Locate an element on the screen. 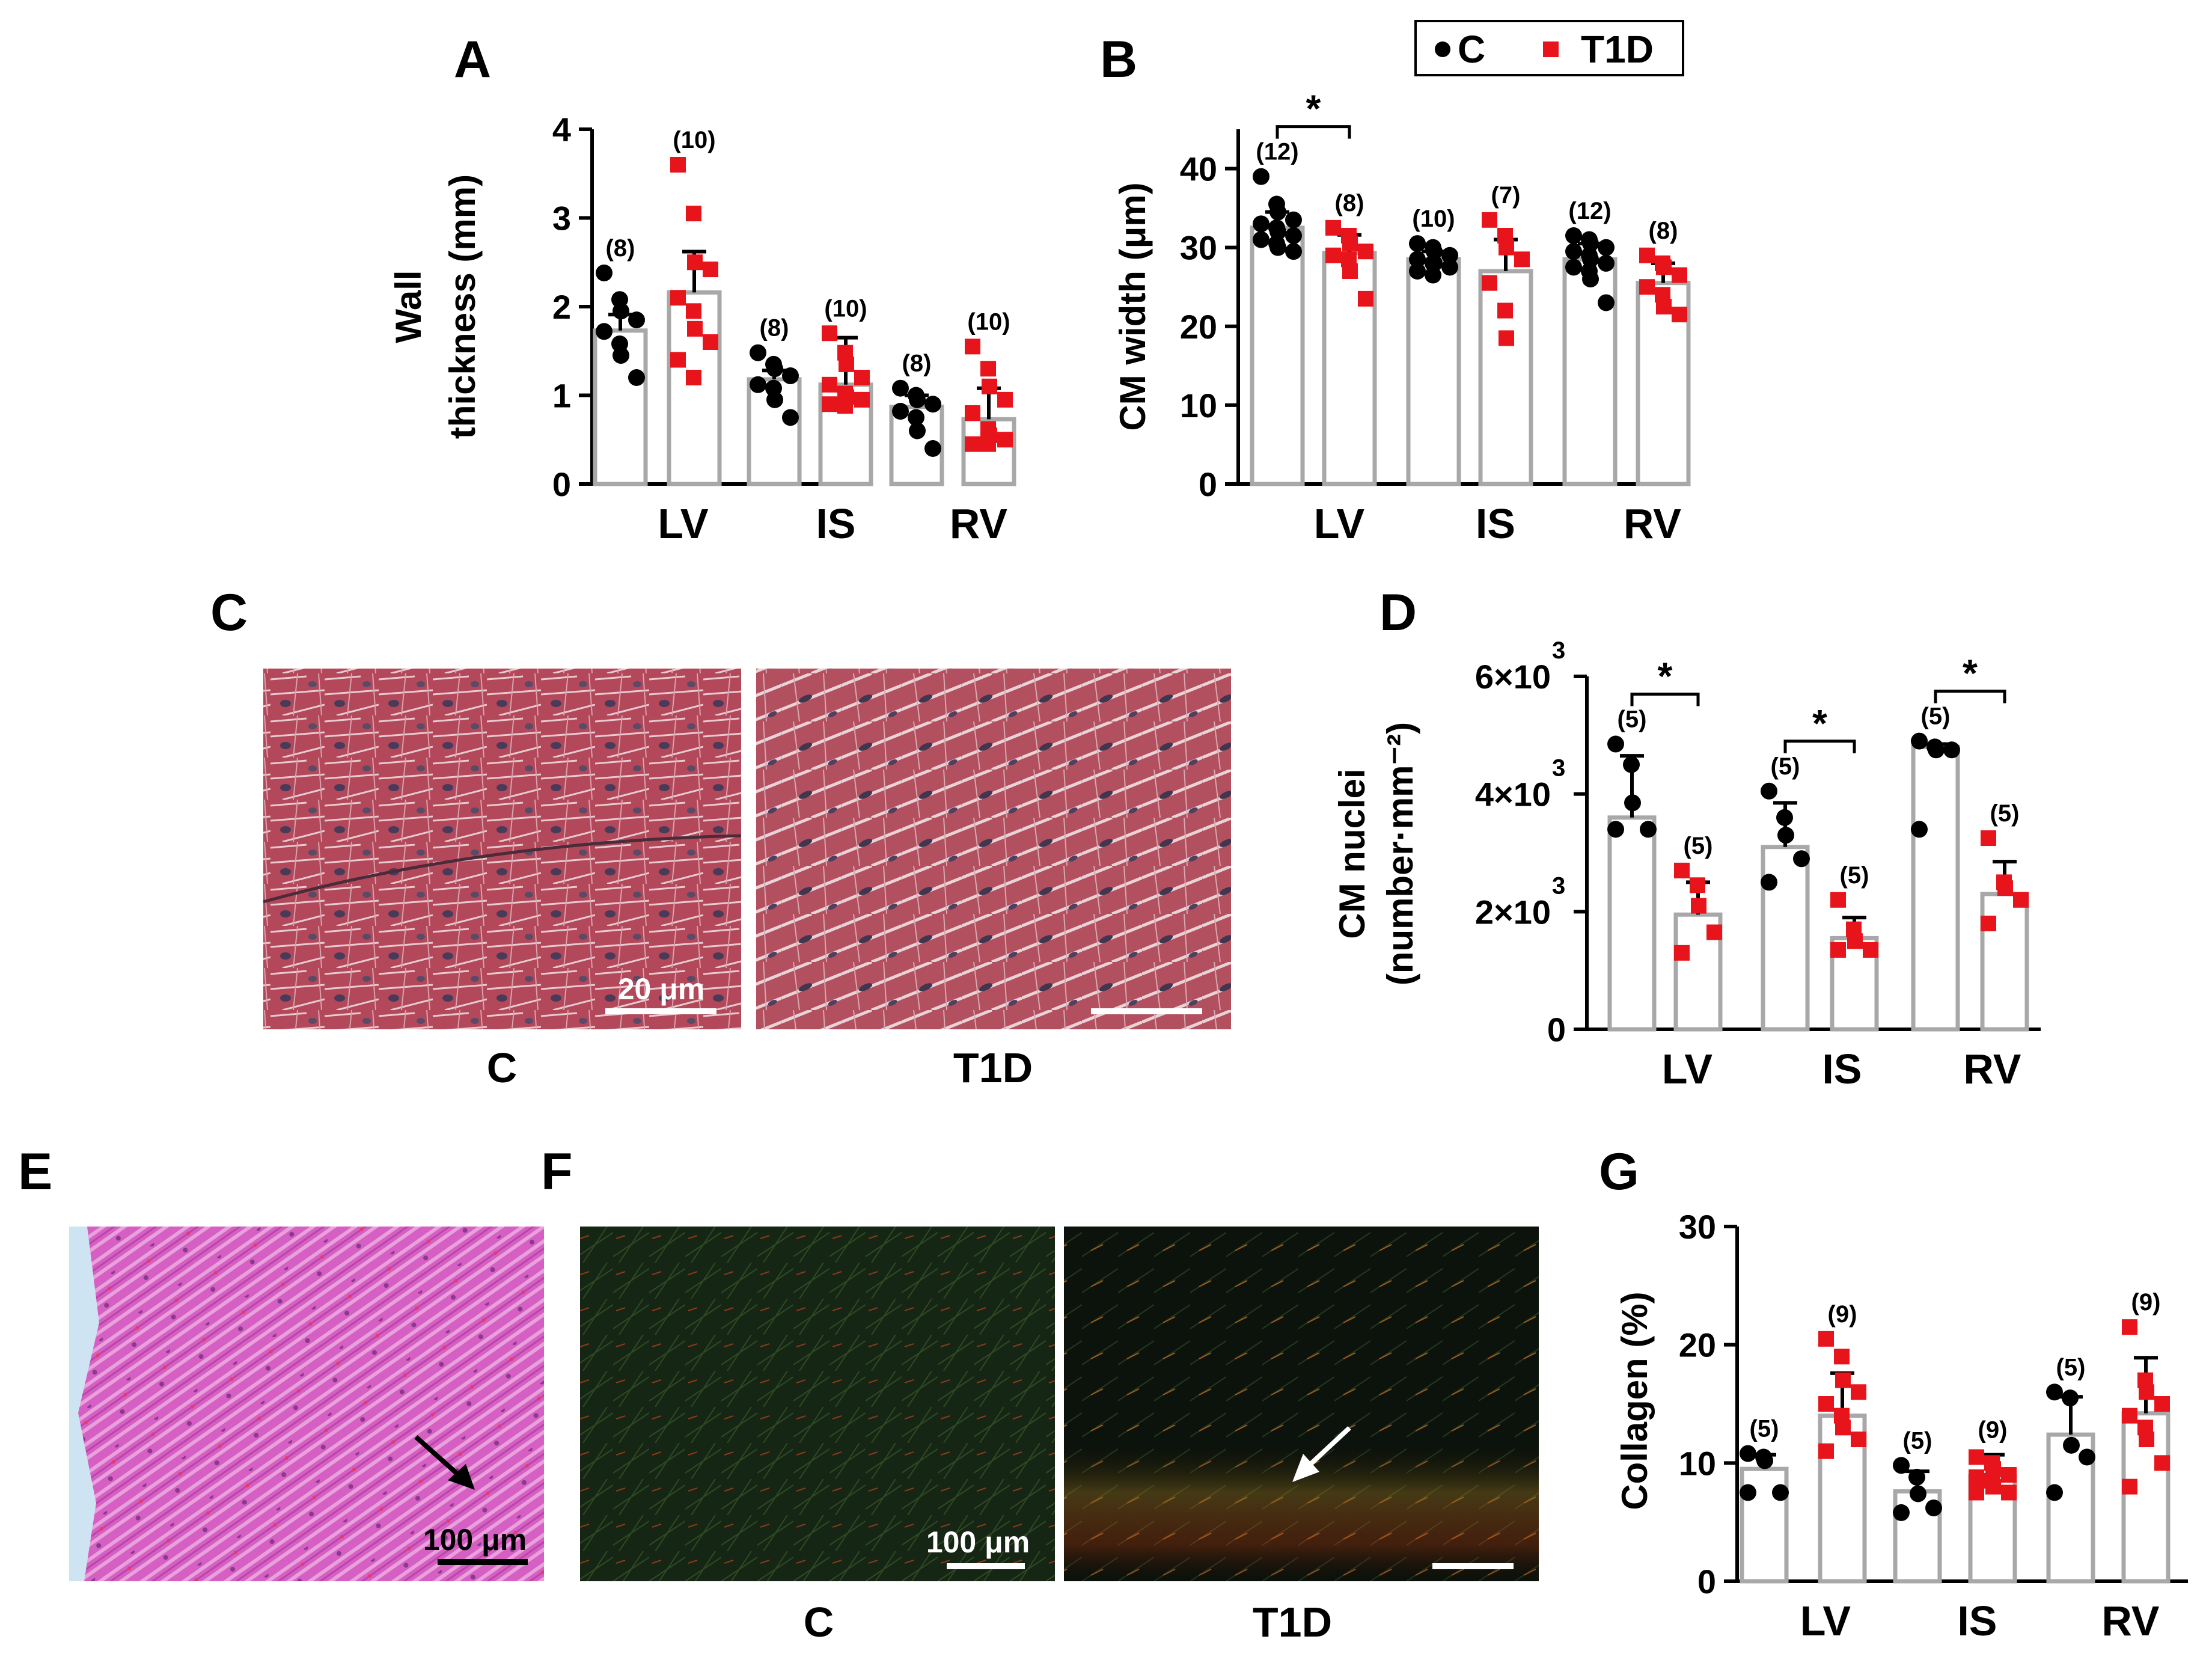  legend-label-t1d: T1D is located at coordinates (1618, 49).